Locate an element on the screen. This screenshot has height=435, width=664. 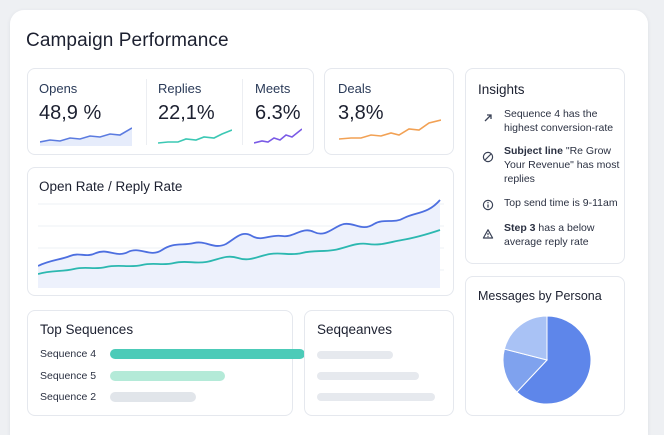
insight-text: has a below average reply rate is located at coordinates (549, 235).